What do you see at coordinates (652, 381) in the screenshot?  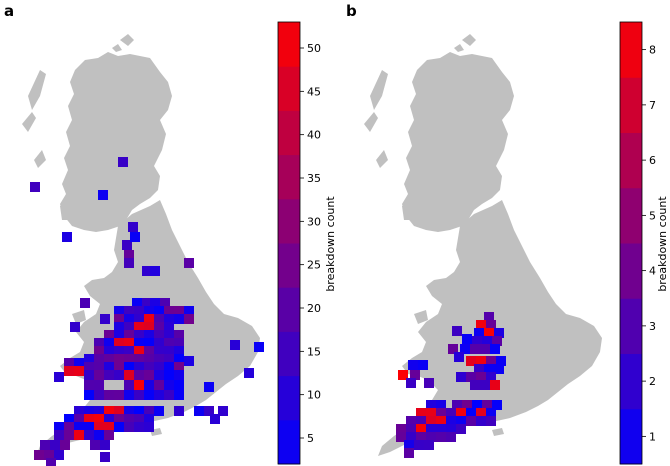 I see `colorbar-tick-label: 2` at bounding box center [652, 381].